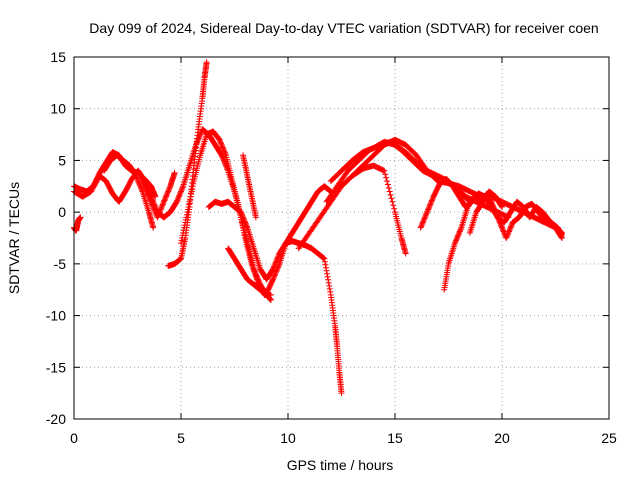 The height and width of the screenshot is (480, 640). Describe the element at coordinates (288, 438) in the screenshot. I see `x-tick-label: 10` at that location.